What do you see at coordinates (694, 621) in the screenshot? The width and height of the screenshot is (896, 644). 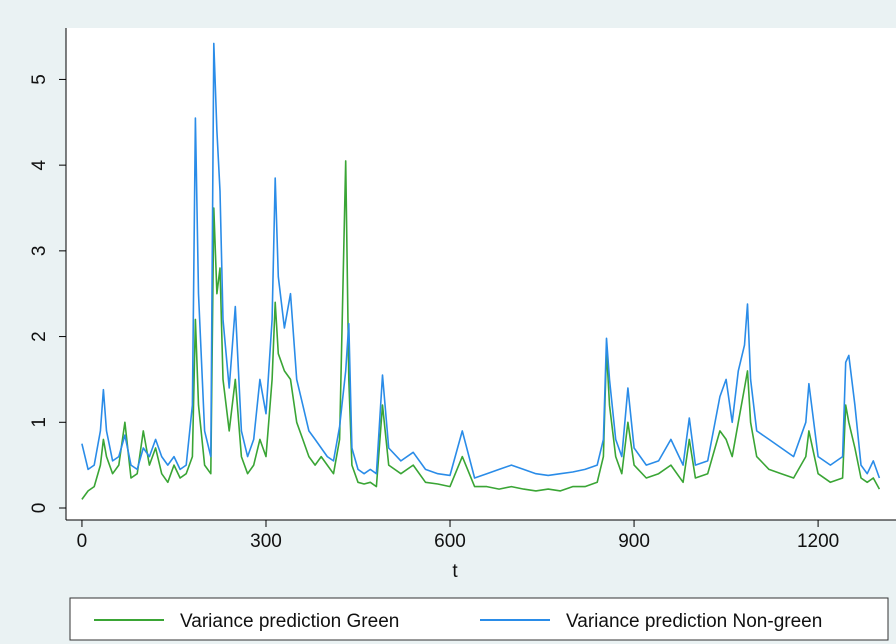 I see `legend-label: Variance prediction Non-green` at bounding box center [694, 621].